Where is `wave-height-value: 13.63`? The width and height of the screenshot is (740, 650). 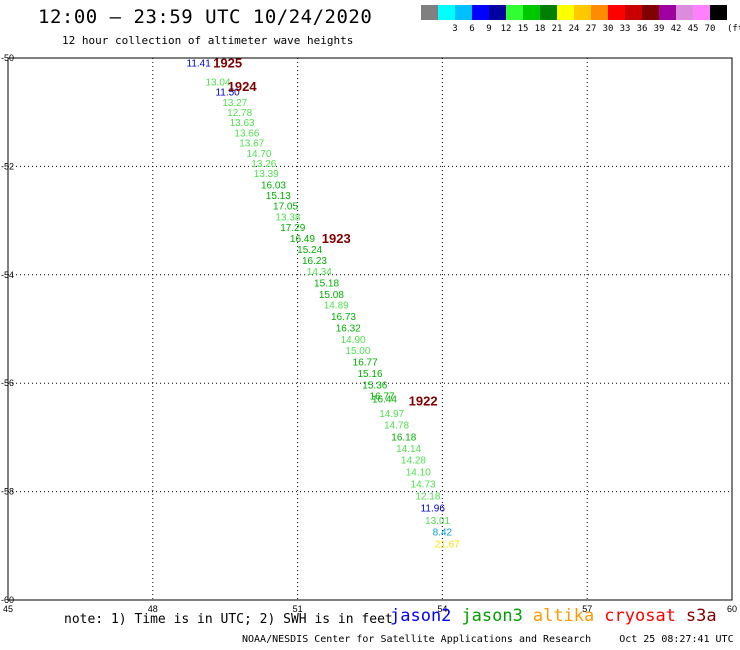
wave-height-value: 13.63 is located at coordinates (242, 123).